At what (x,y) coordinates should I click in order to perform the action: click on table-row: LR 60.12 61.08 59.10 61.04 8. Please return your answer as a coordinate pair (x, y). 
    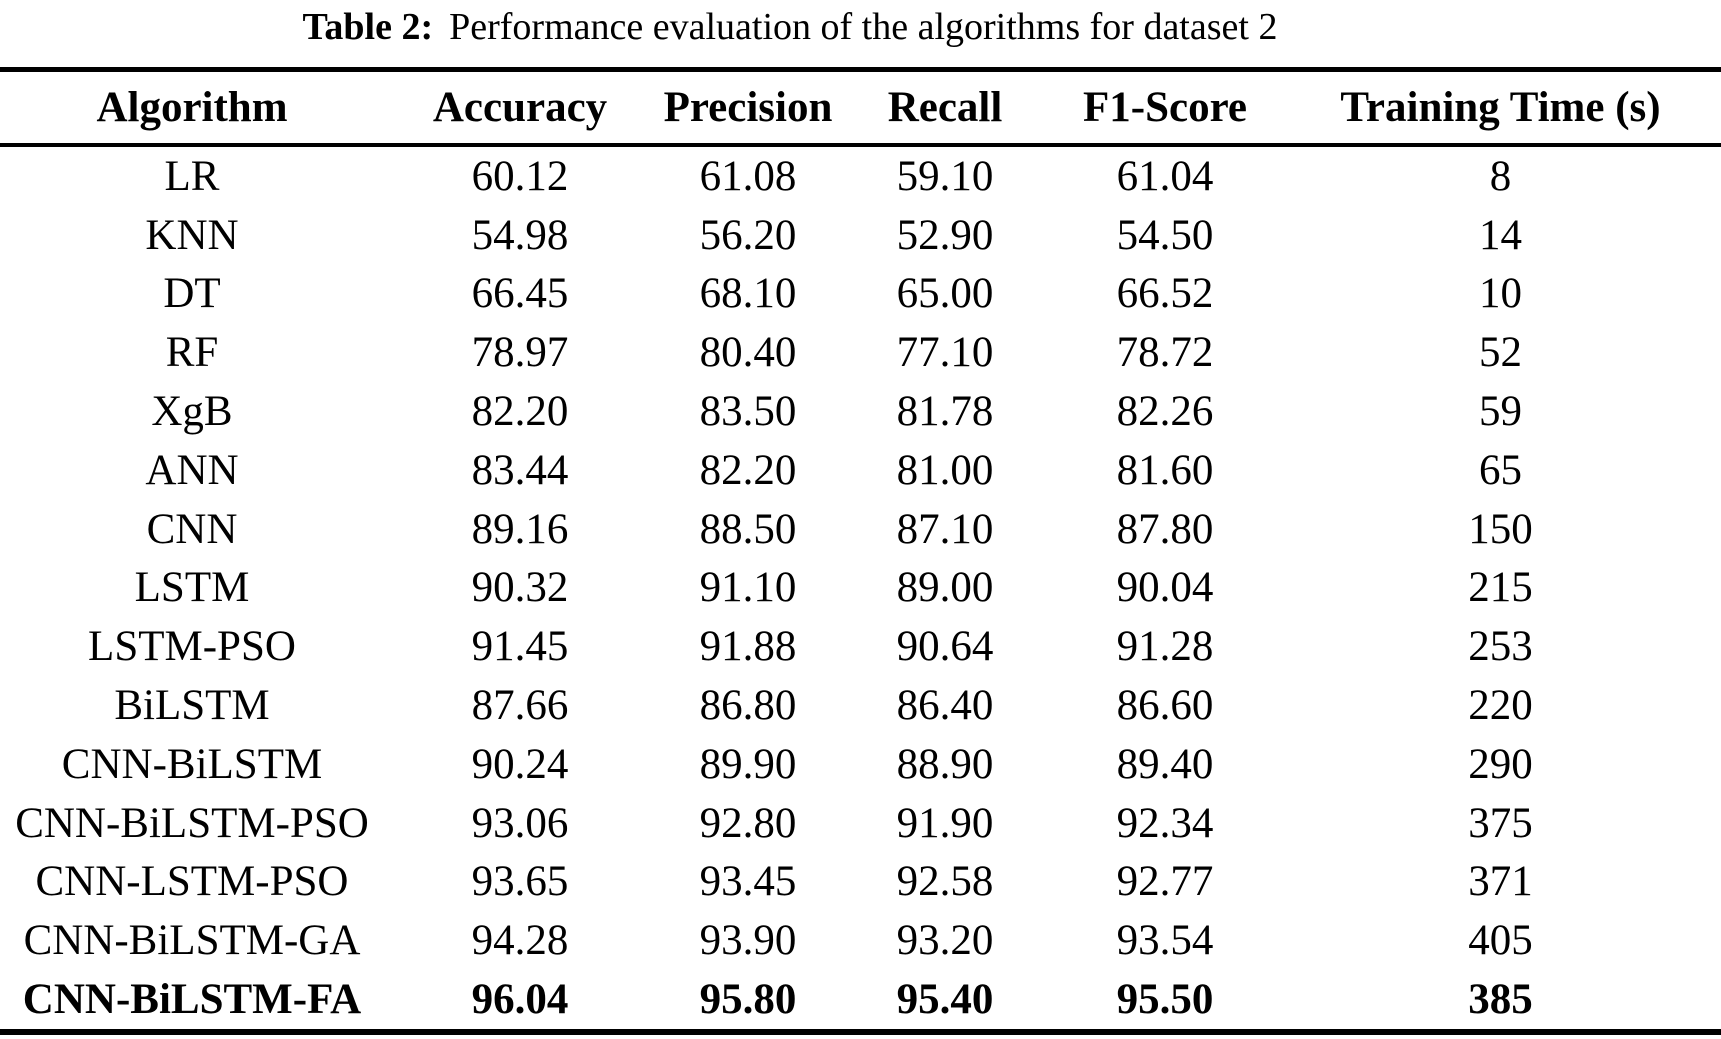
    Looking at the image, I should click on (860, 176).